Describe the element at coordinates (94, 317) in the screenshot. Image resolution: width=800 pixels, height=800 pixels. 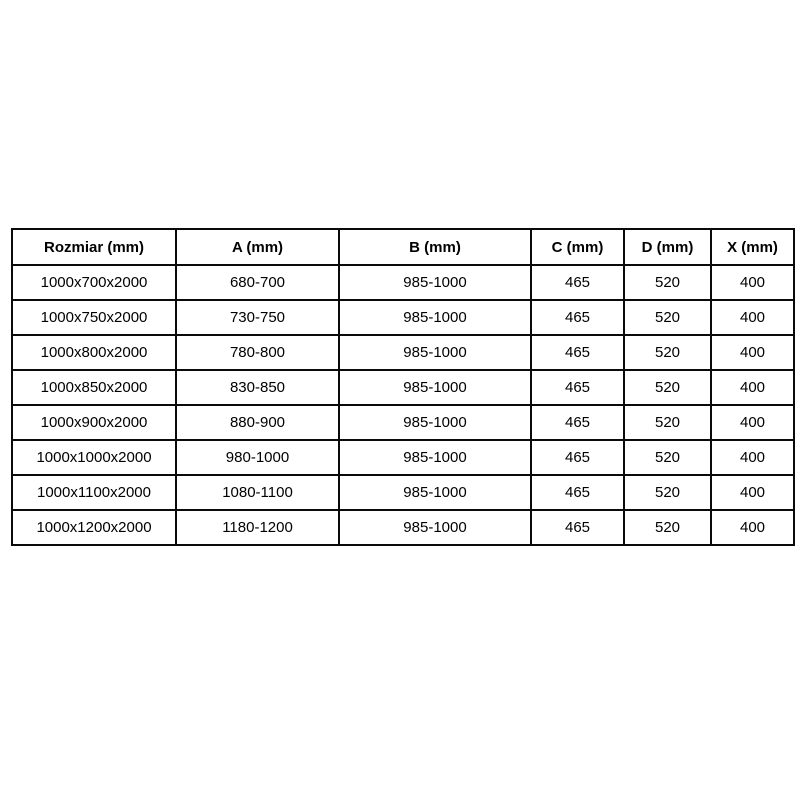
I see `table-cell: 1000x750x2000` at that location.